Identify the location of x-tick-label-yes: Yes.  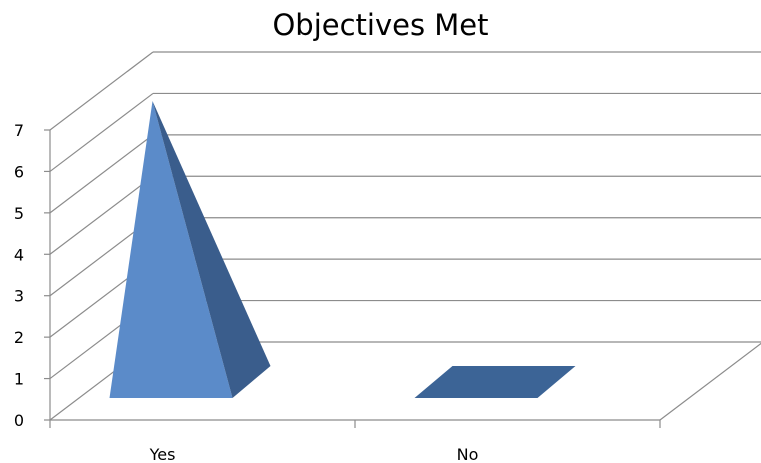
(162, 454).